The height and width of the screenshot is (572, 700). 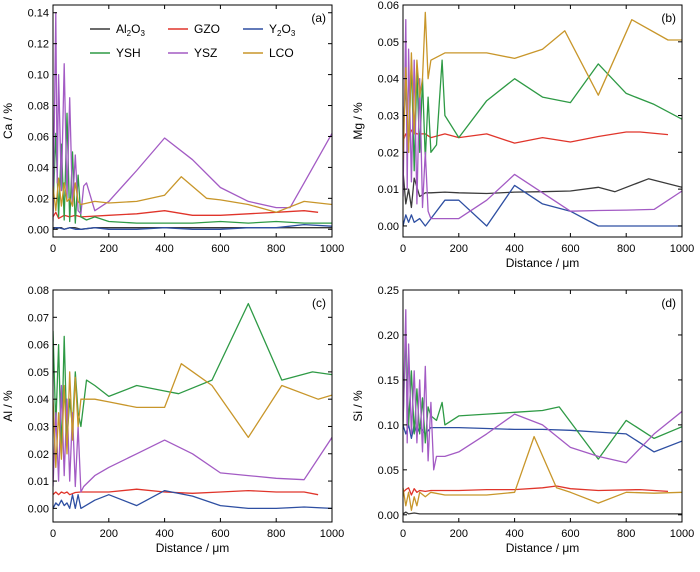 I want to click on legend-entry-Y2O3: Y2O3, so click(x=269, y=30).